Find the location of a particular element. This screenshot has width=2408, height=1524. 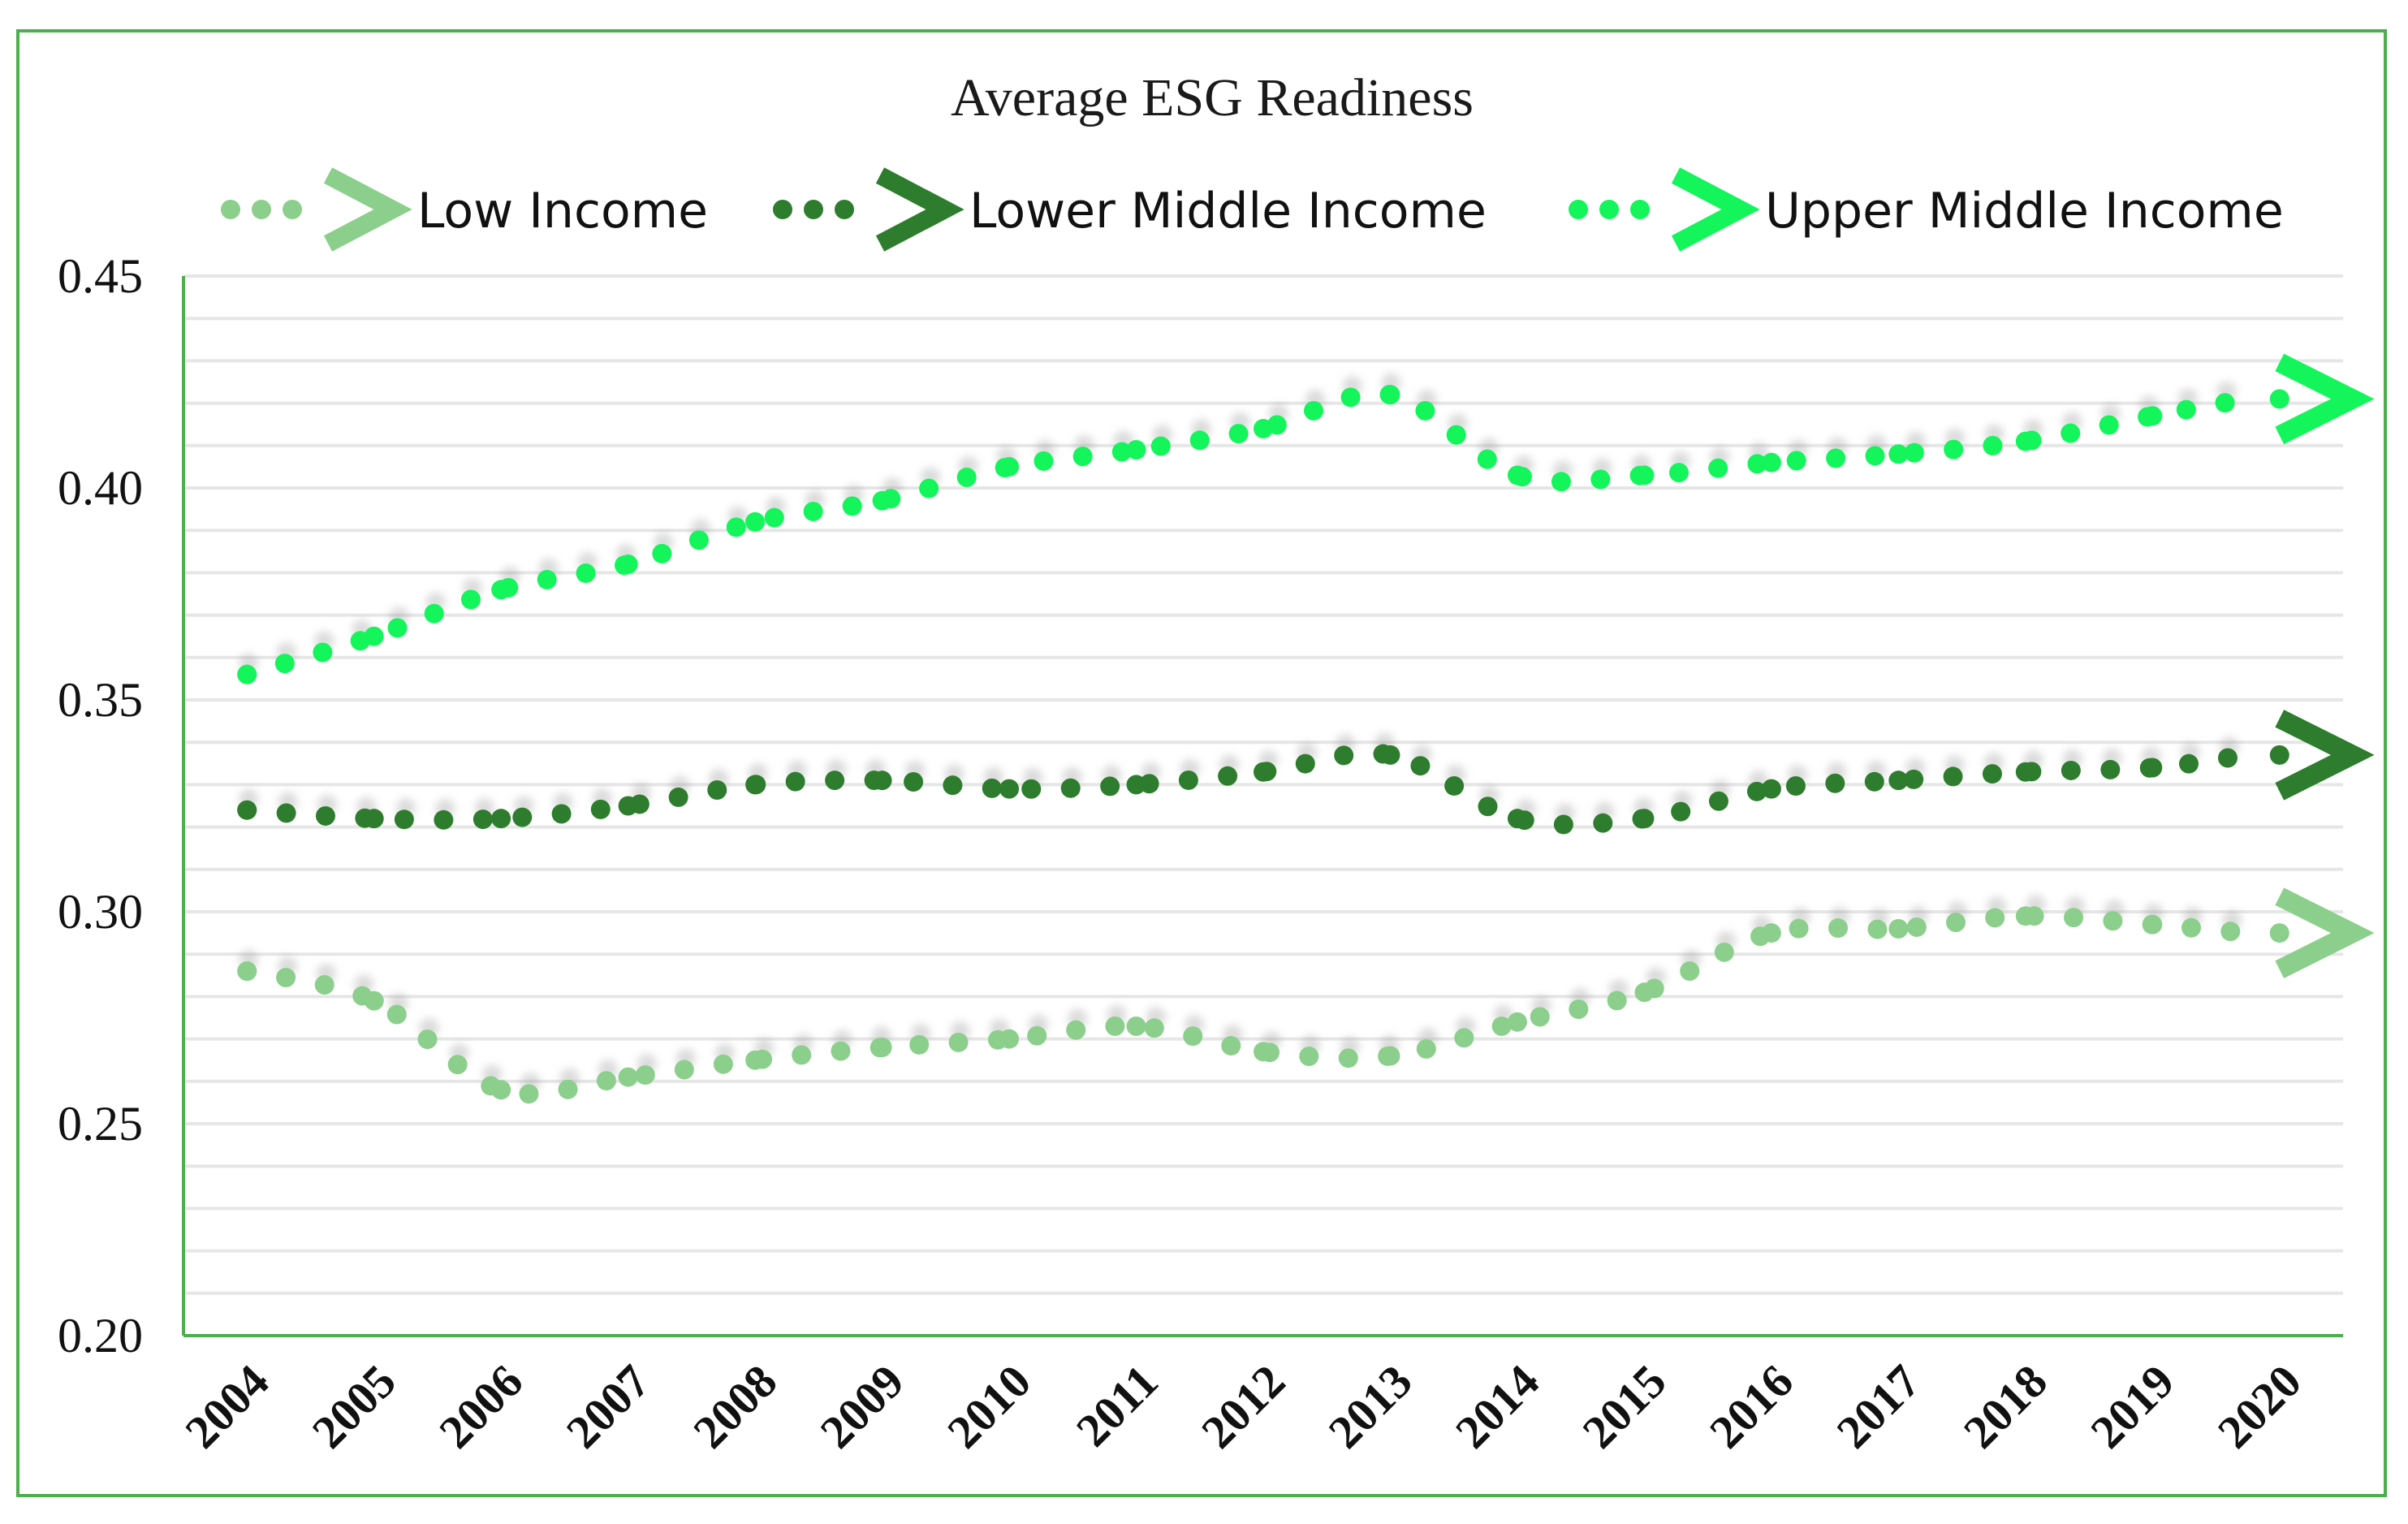

legend-item-upper-middle-income: Upper Middle Income is located at coordinates (1926, 209).